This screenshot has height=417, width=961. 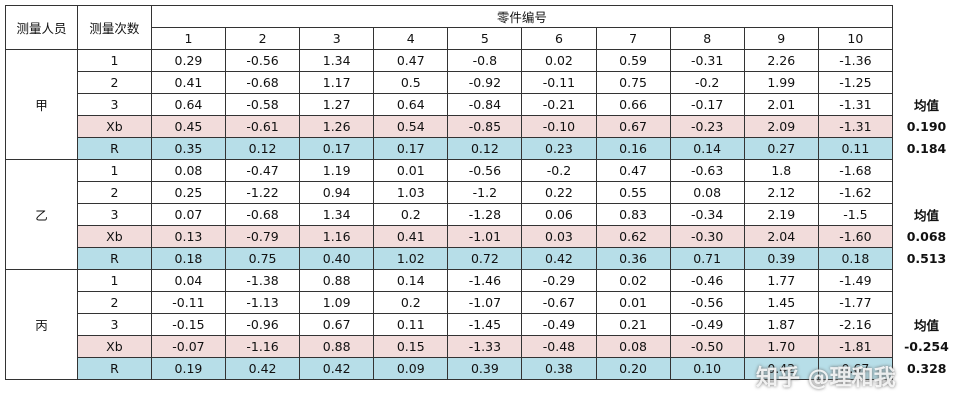 I want to click on value-cell: 0.88, so click(x=337, y=280).